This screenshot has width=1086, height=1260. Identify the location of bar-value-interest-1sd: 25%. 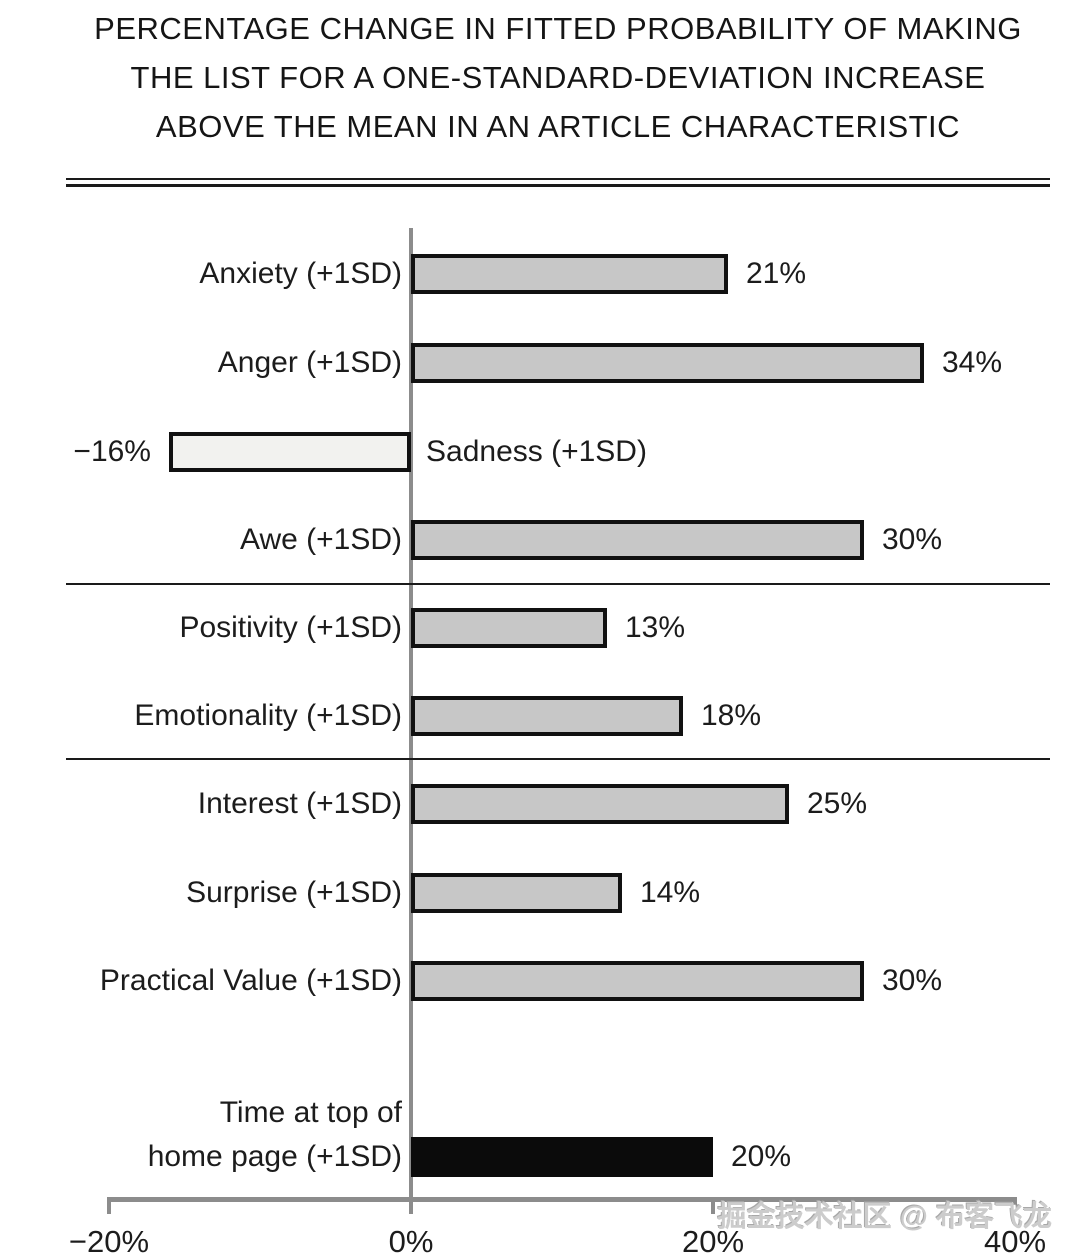
(837, 803).